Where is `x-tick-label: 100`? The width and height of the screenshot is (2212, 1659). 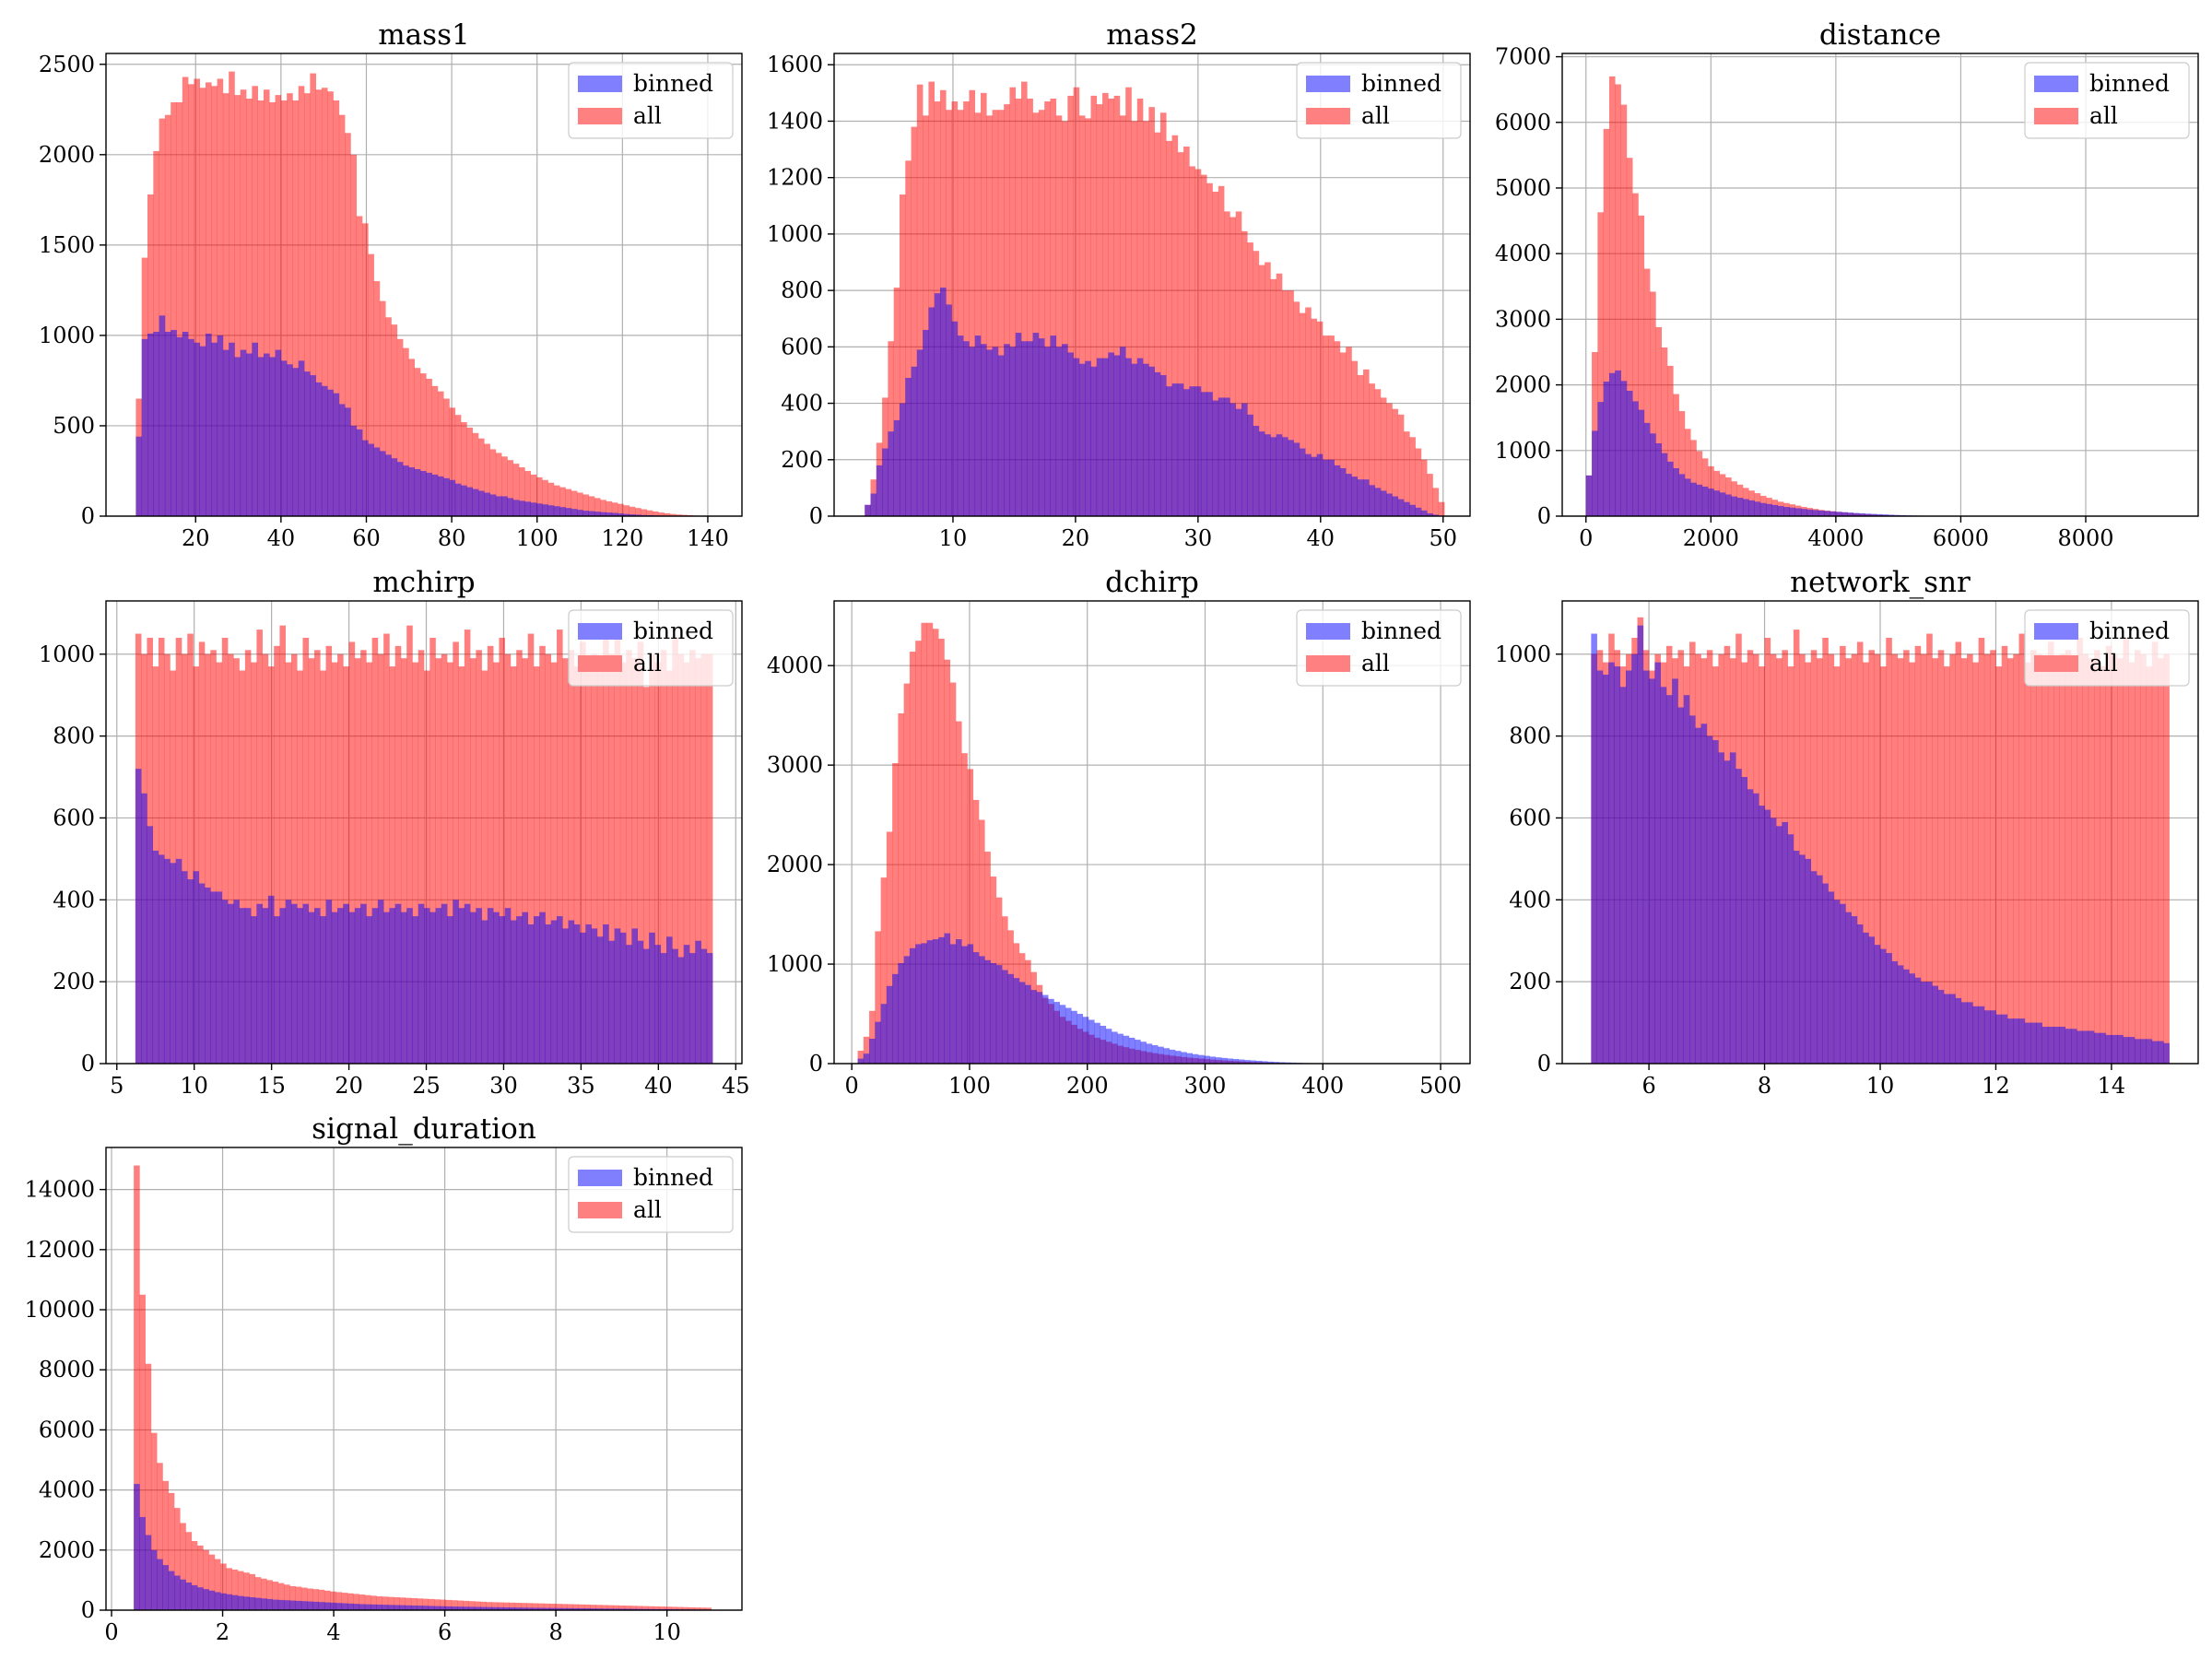
x-tick-label: 100 is located at coordinates (969, 1086).